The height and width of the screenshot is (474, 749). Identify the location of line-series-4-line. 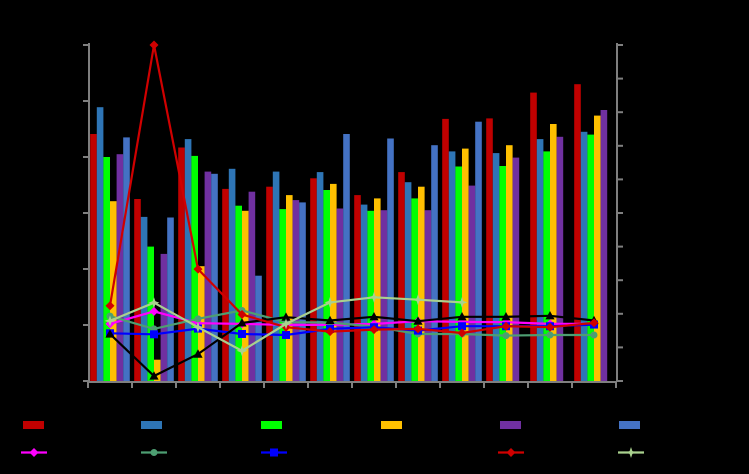
(352, 346).